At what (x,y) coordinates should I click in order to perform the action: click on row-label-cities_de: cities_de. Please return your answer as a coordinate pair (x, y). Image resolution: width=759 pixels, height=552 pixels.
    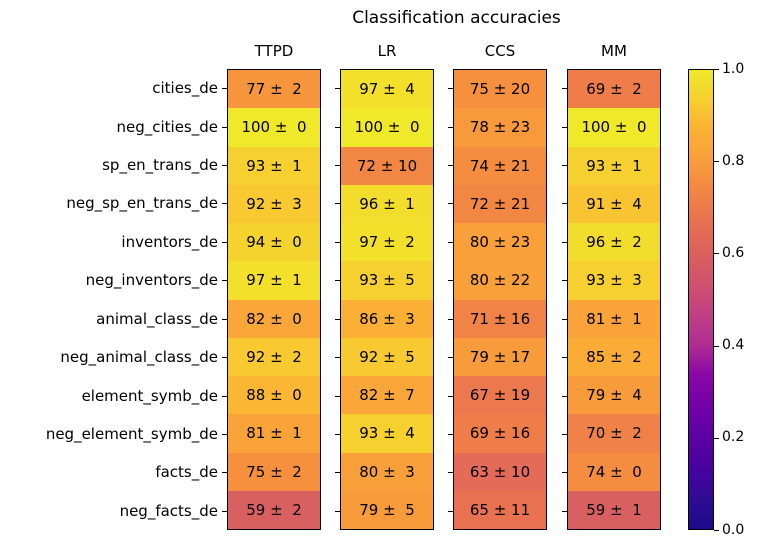
    Looking at the image, I should click on (185, 88).